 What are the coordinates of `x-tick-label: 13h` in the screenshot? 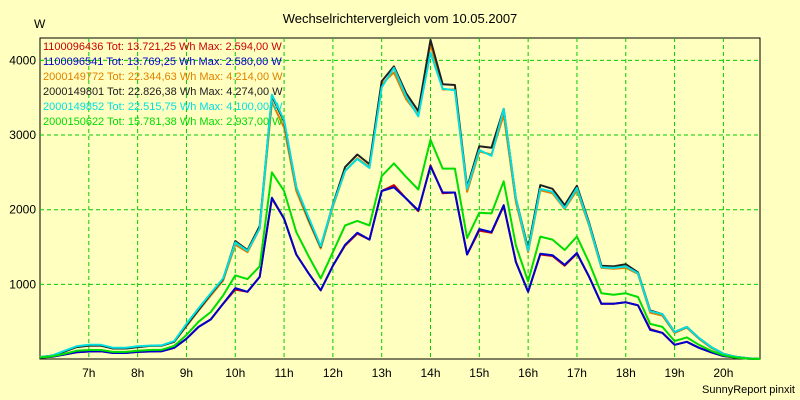 It's located at (382, 373).